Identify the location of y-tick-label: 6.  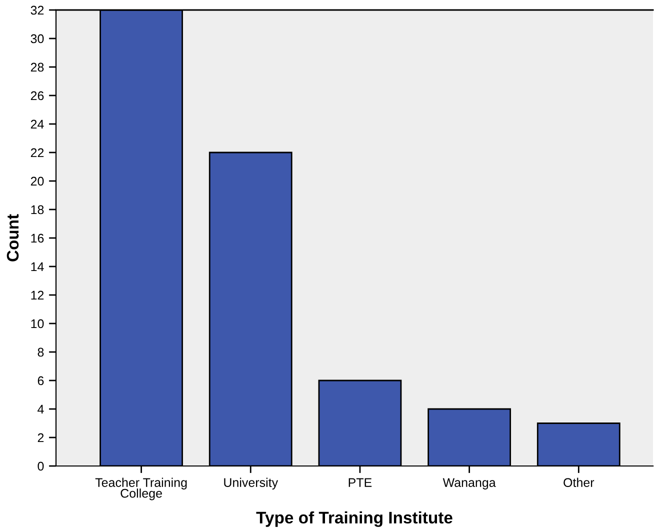
(41, 381).